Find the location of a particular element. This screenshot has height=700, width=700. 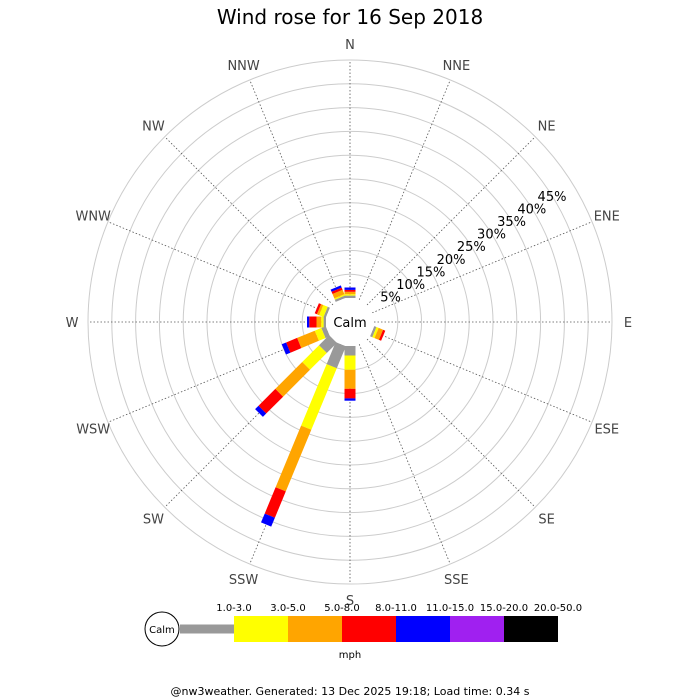

legend-swatch-5.0-8.0 is located at coordinates (315, 629).